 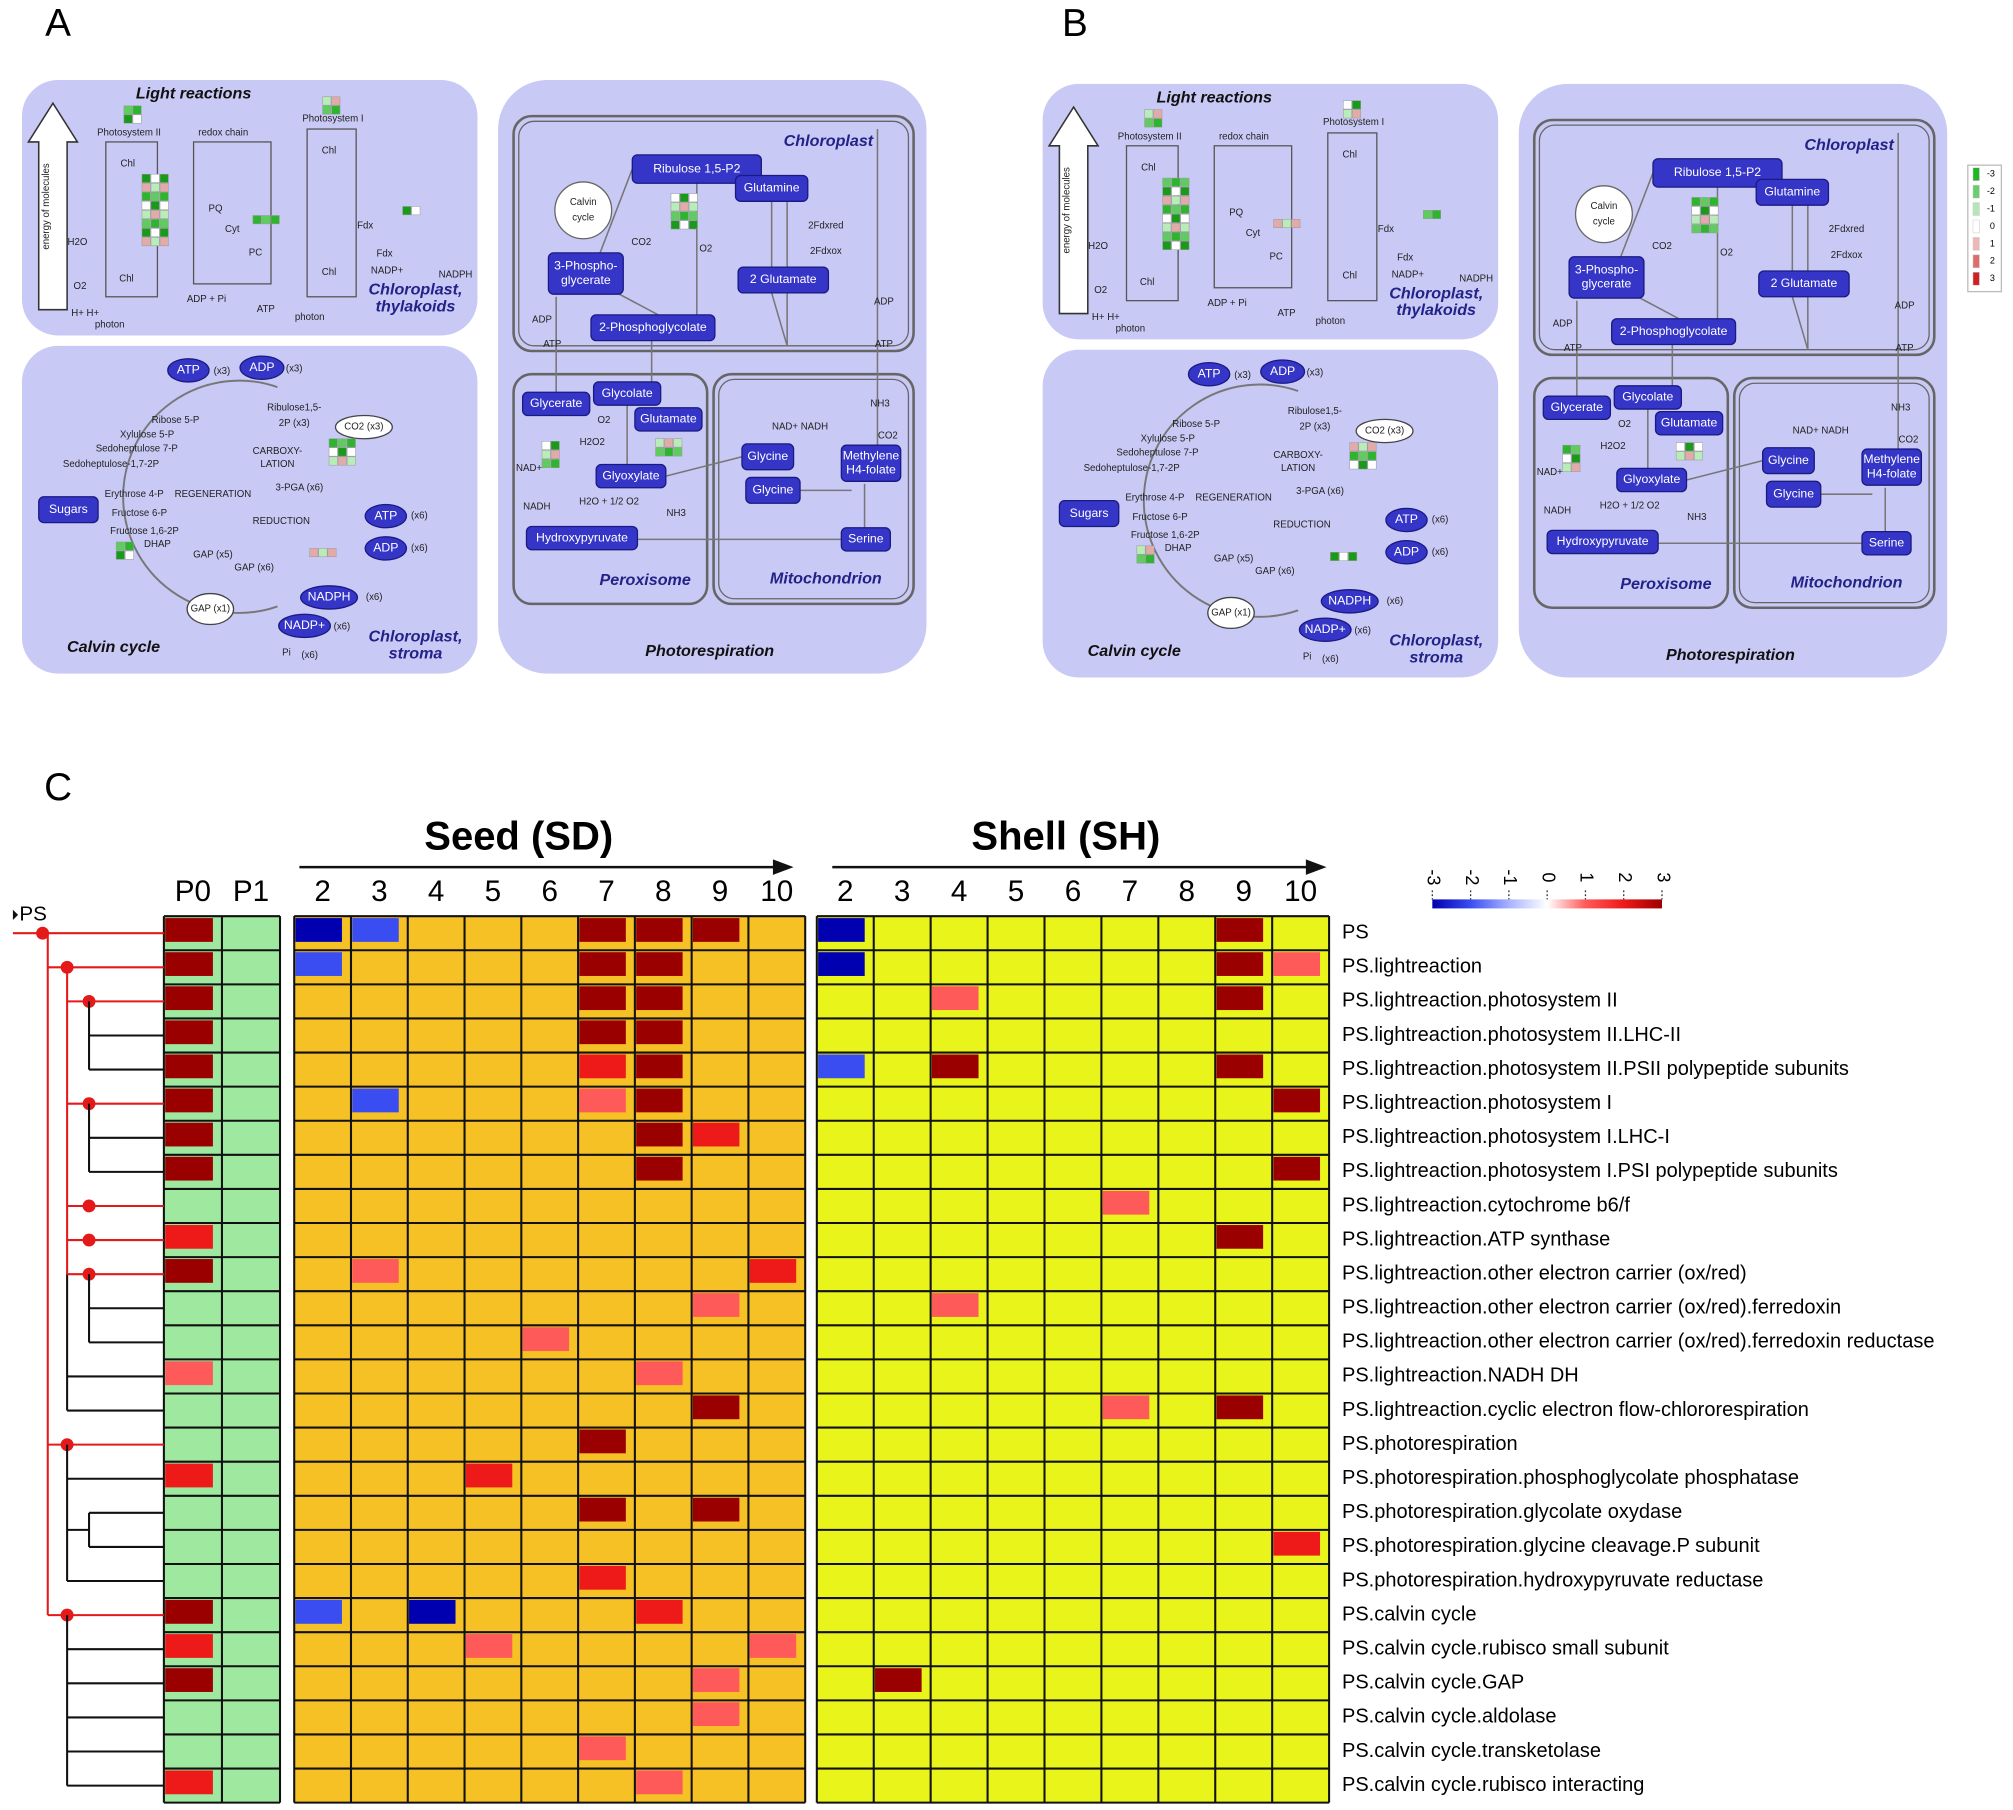 I want to click on column-label: 5, so click(x=1016, y=891).